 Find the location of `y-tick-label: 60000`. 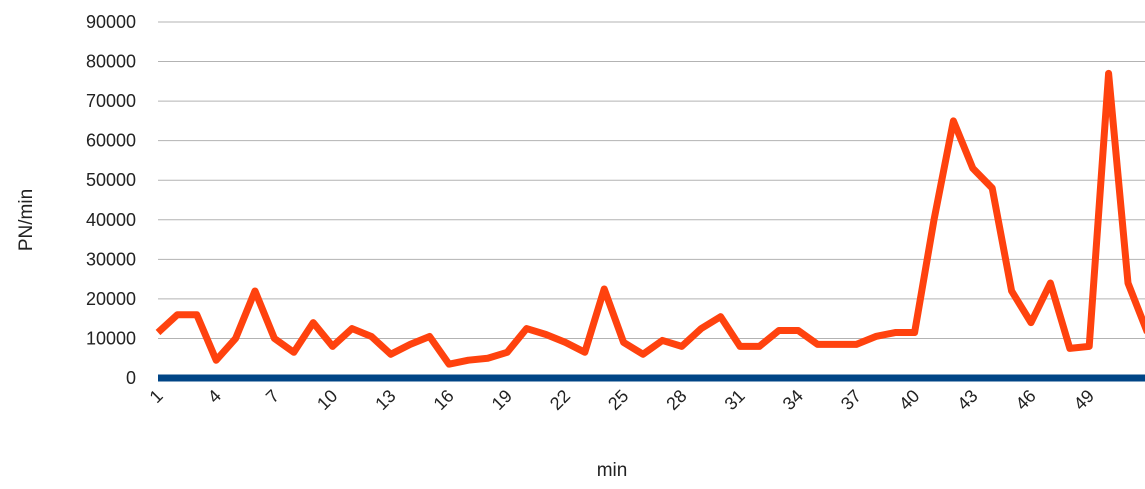

y-tick-label: 60000 is located at coordinates (111, 141).